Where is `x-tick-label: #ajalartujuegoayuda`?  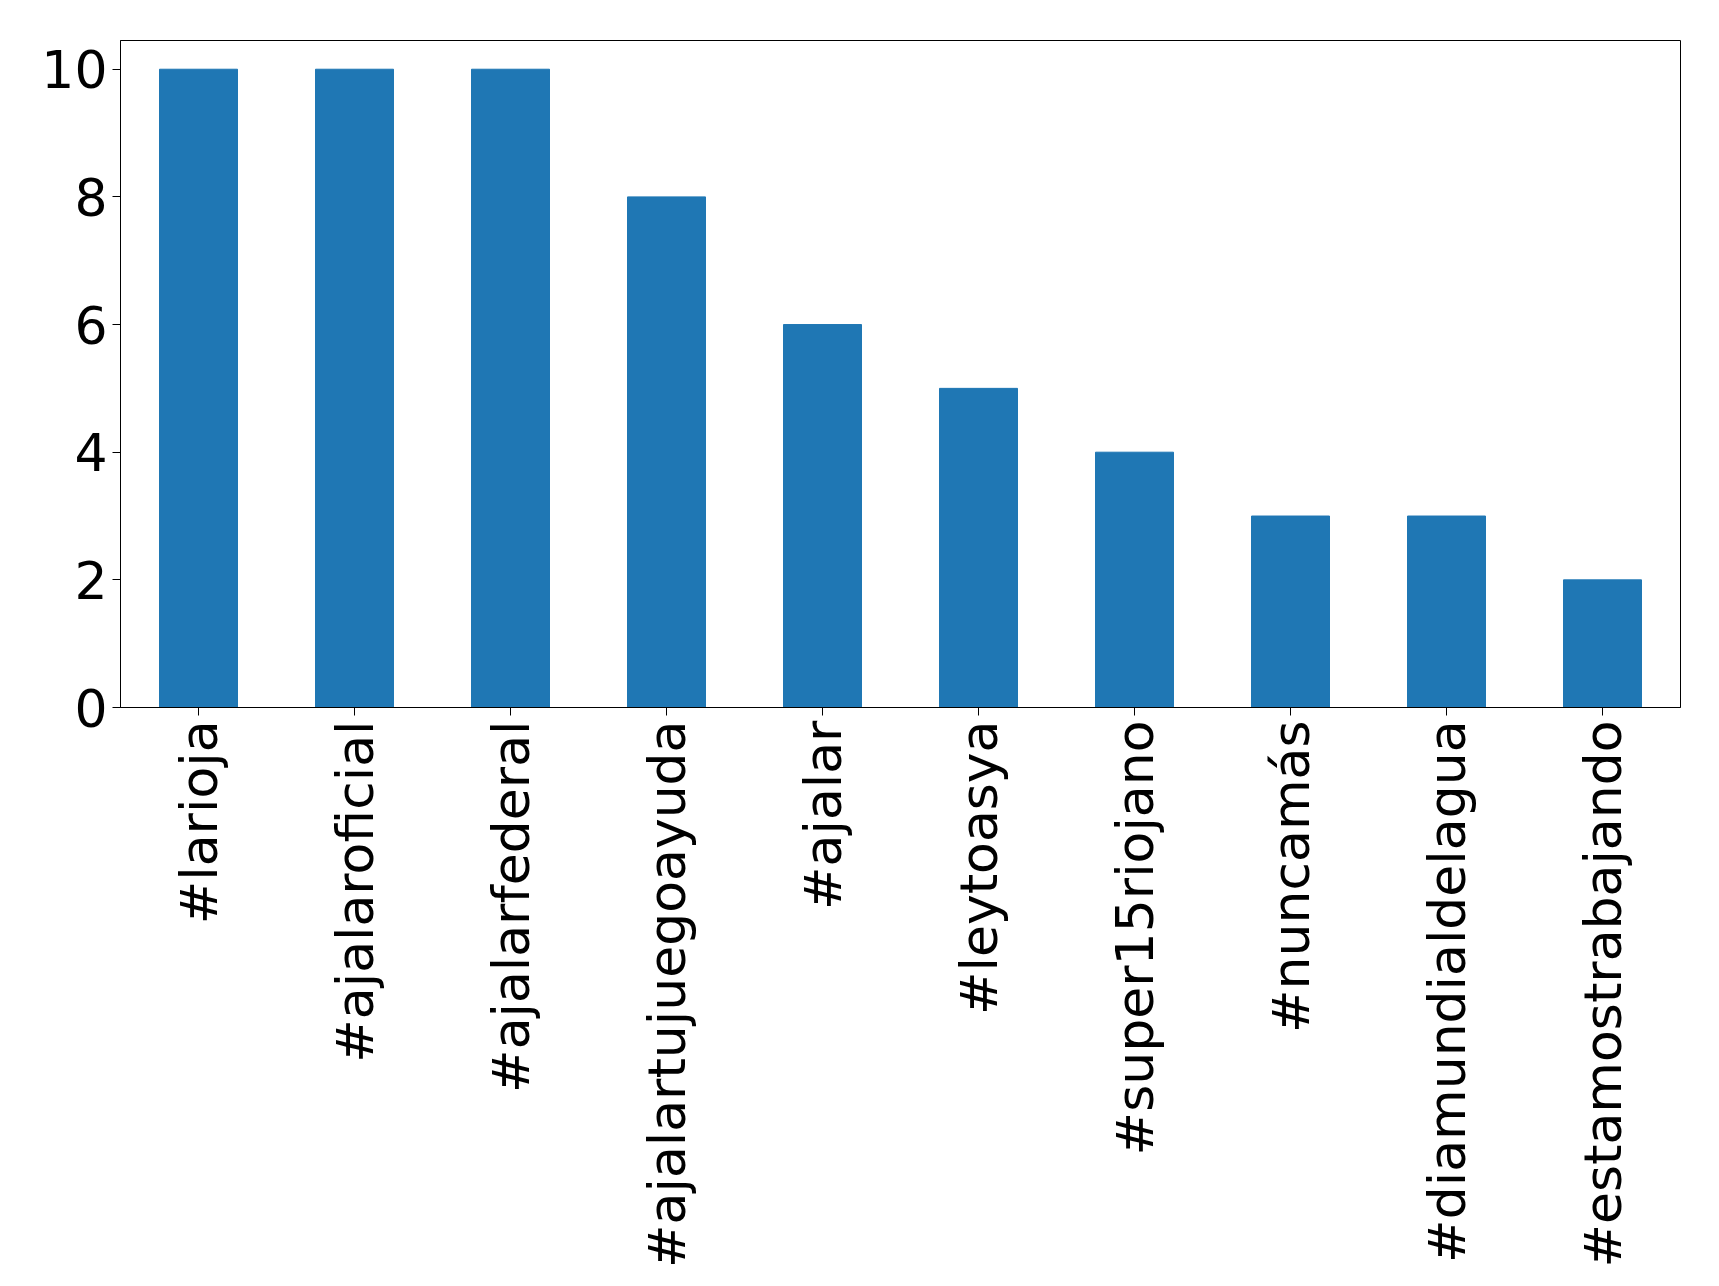
x-tick-label: #ajalartujuegoayuda is located at coordinates (666, 994).